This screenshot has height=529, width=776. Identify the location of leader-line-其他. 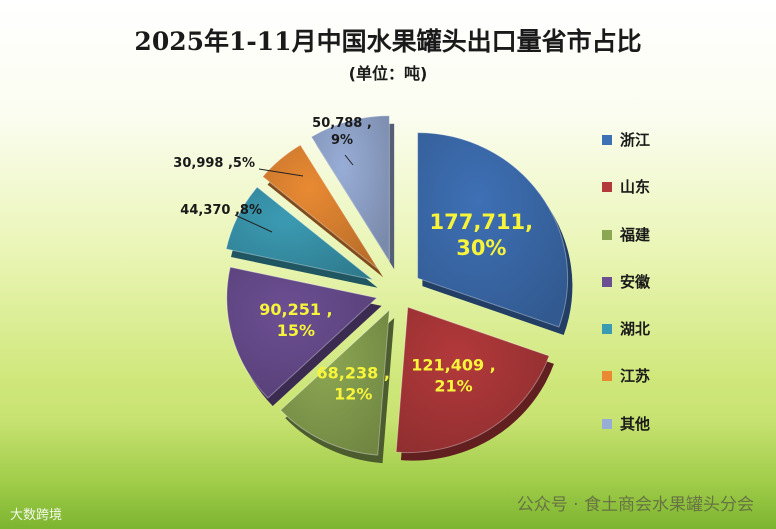
(349, 160).